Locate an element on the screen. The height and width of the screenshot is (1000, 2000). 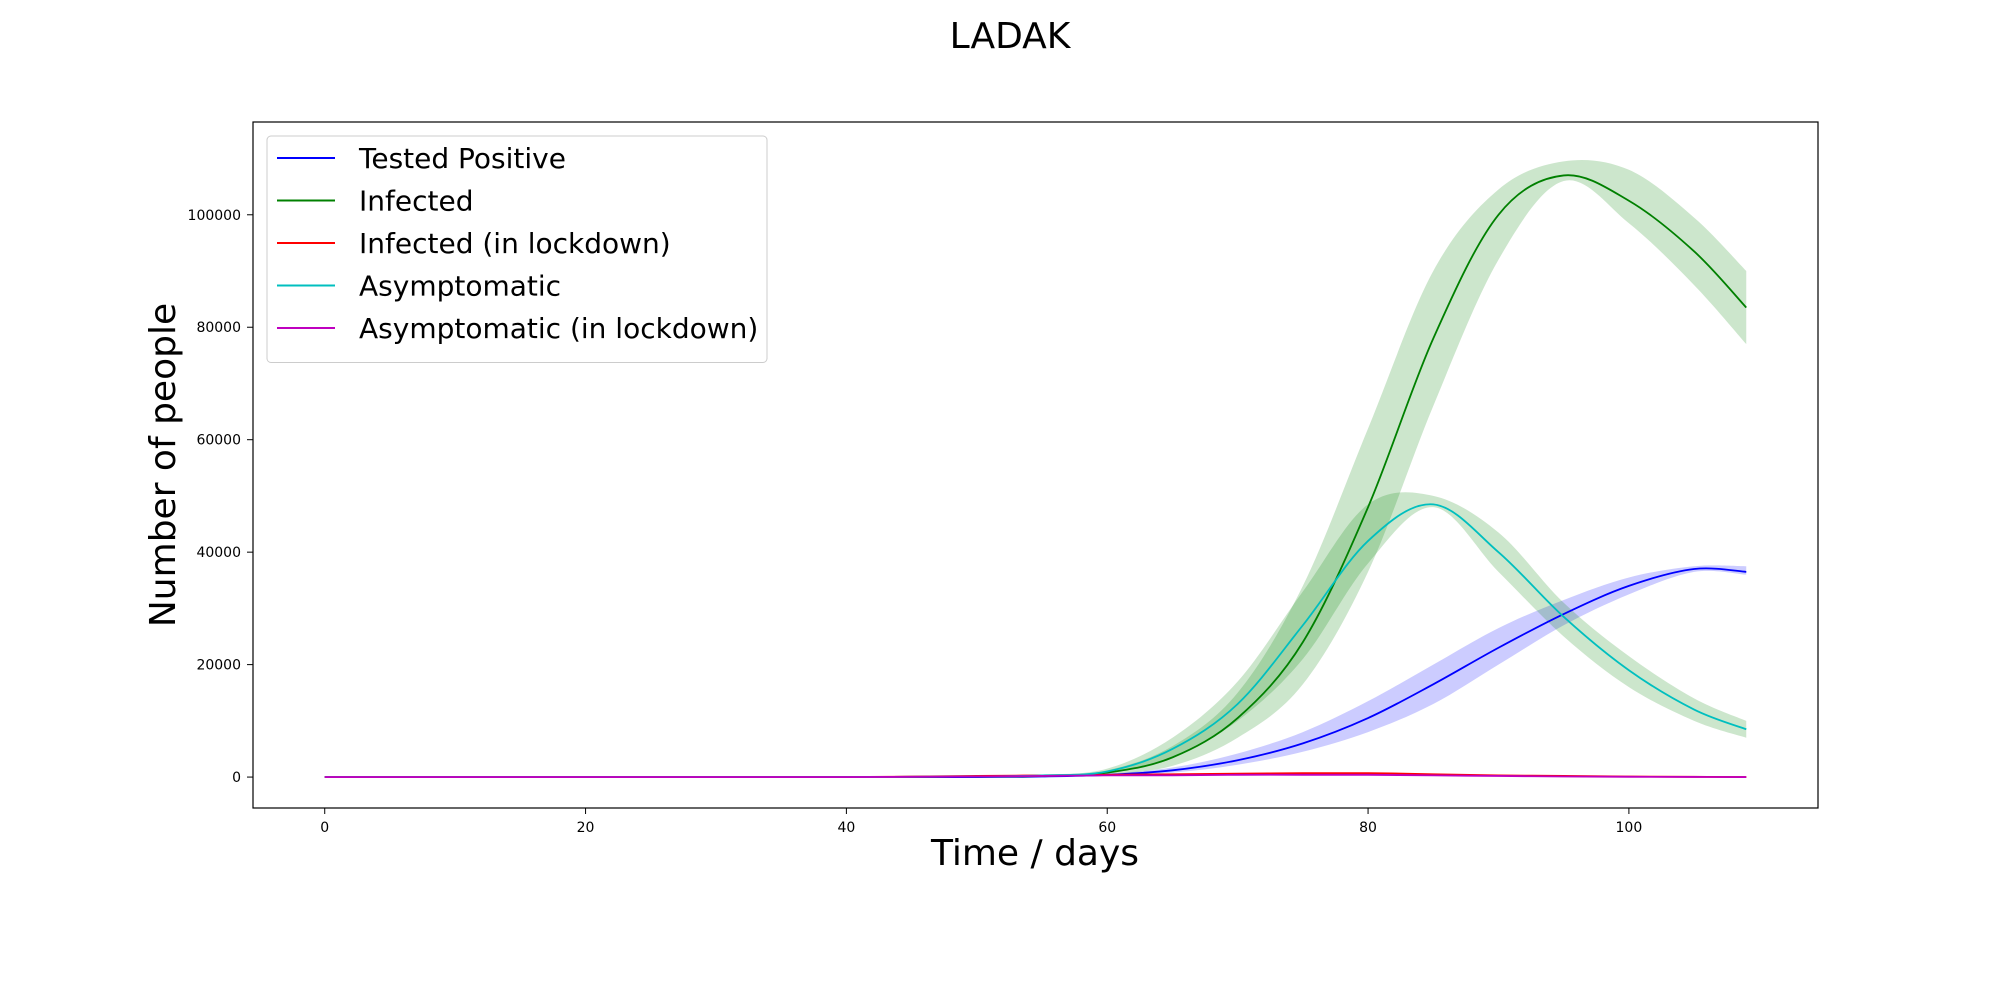
x-tick-label: 40 is located at coordinates (846, 828).